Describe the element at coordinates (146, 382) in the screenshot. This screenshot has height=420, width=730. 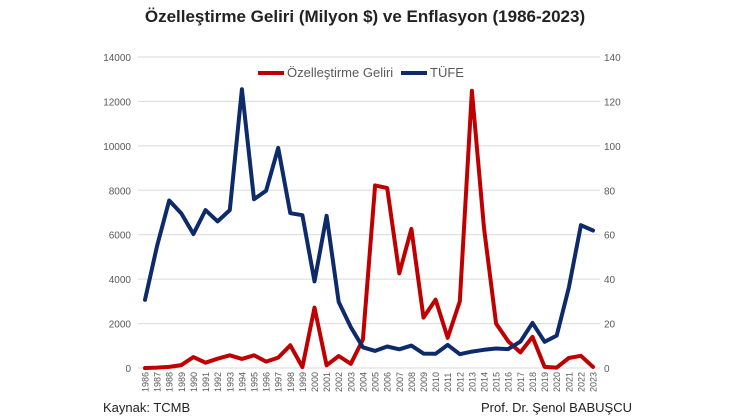
I see `x-tick-label: 1986` at that location.